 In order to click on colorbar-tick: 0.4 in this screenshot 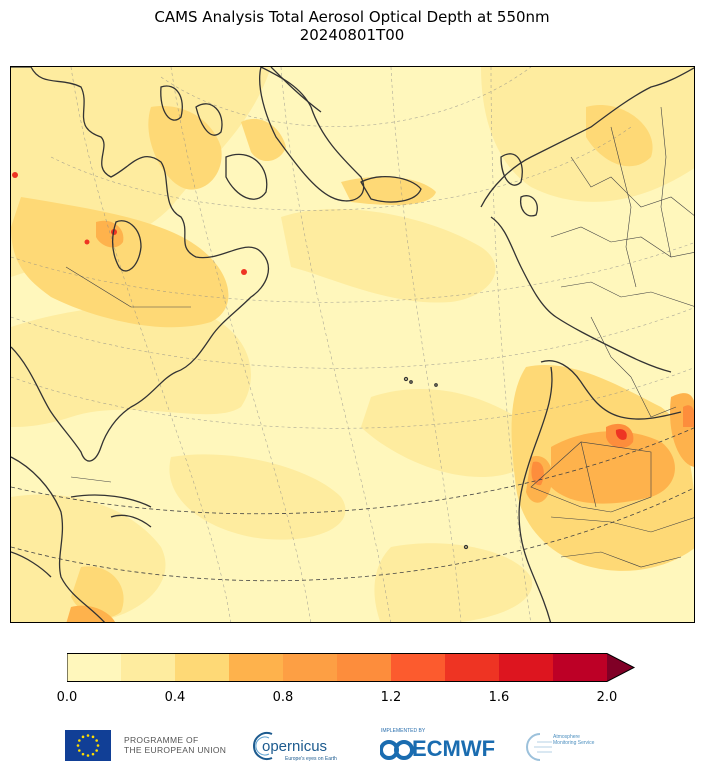, I will do `click(175, 697)`.